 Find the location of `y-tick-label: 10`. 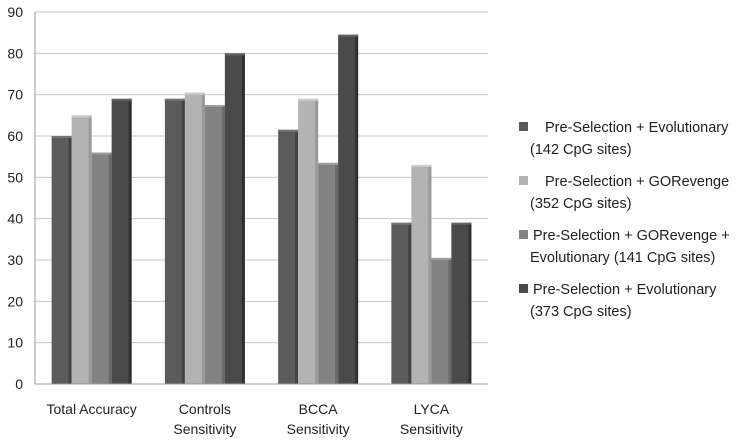

y-tick-label: 10 is located at coordinates (15, 343).